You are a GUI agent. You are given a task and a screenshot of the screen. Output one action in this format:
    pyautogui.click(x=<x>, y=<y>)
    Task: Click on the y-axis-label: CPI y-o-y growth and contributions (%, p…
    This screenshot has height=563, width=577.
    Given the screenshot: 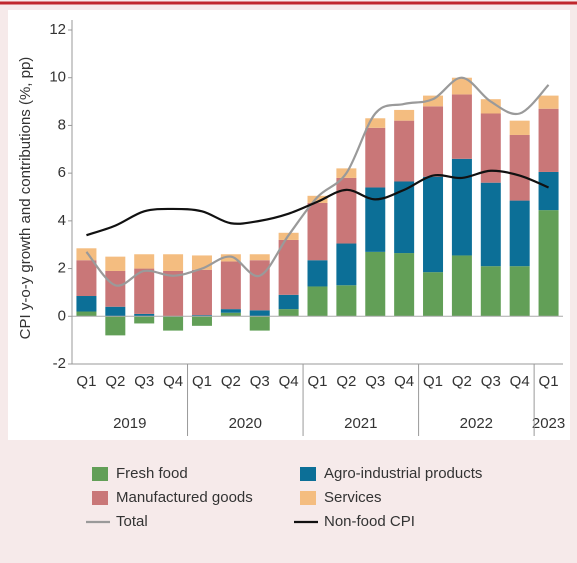 What is the action you would take?
    pyautogui.click(x=25, y=198)
    